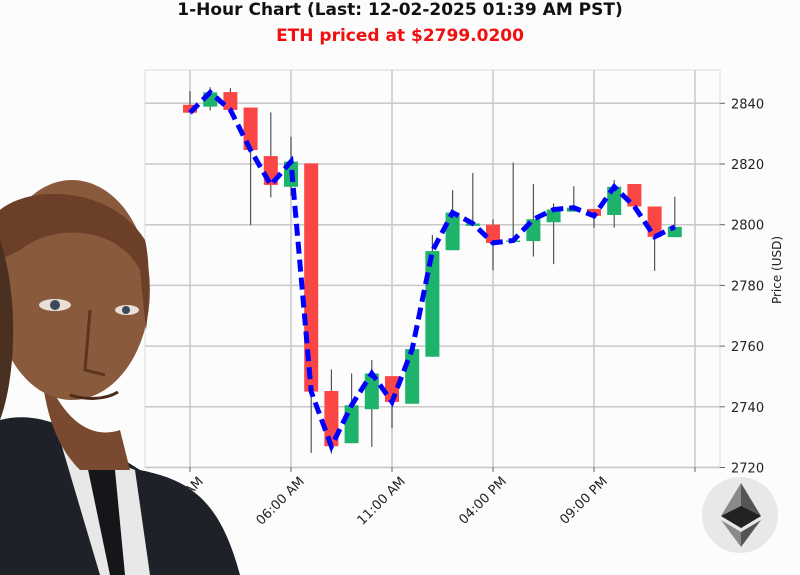  I want to click on y-tick-label: 2780, so click(747, 286).